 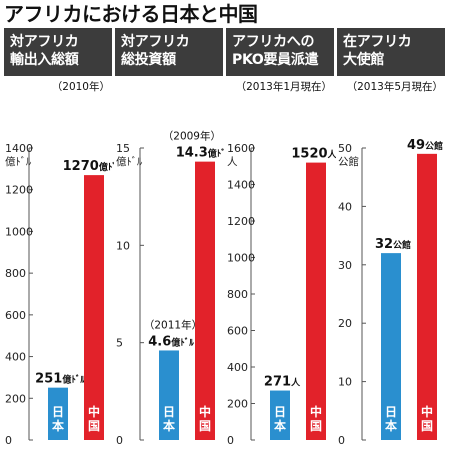 What do you see at coordinates (395, 86) in the screenshot?
I see `panel-4-note: （2013年5月現在）` at bounding box center [395, 86].